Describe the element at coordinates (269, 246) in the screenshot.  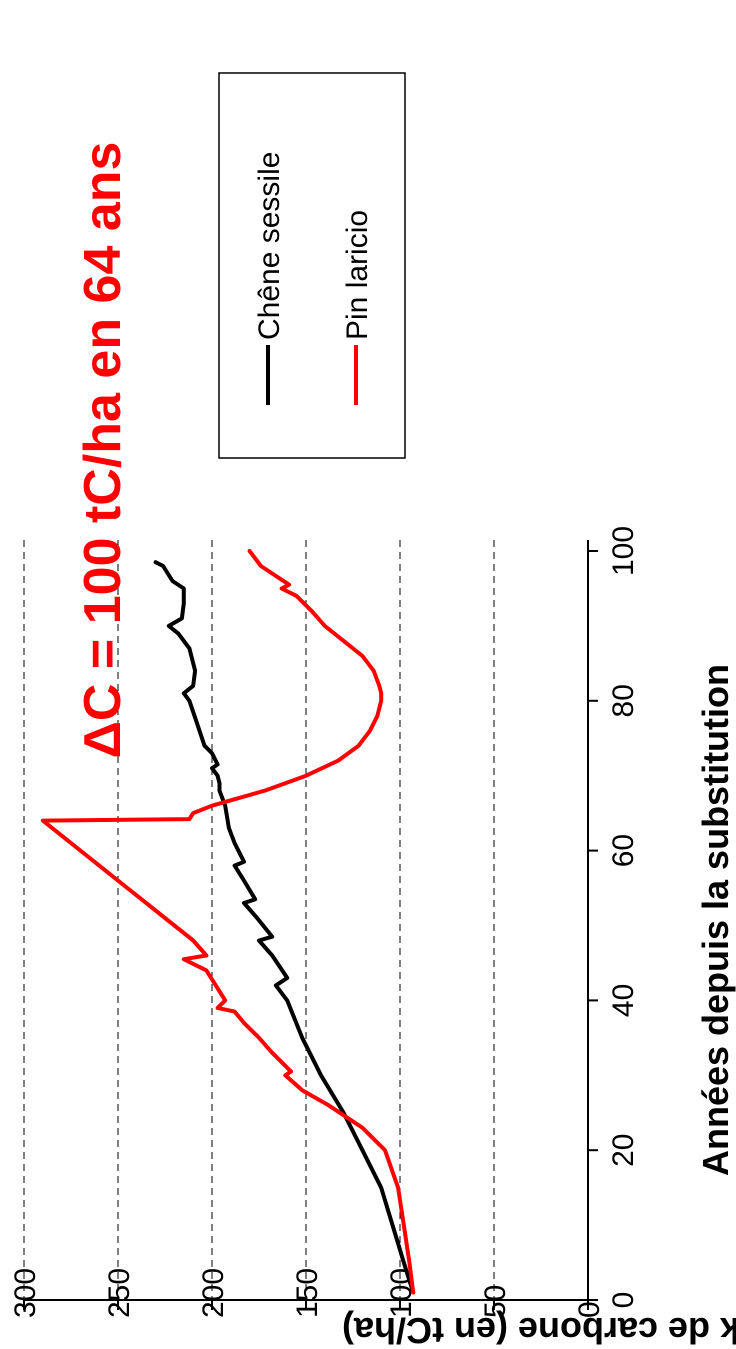
I see `legend-label-chene: Chêne sessile` at that location.